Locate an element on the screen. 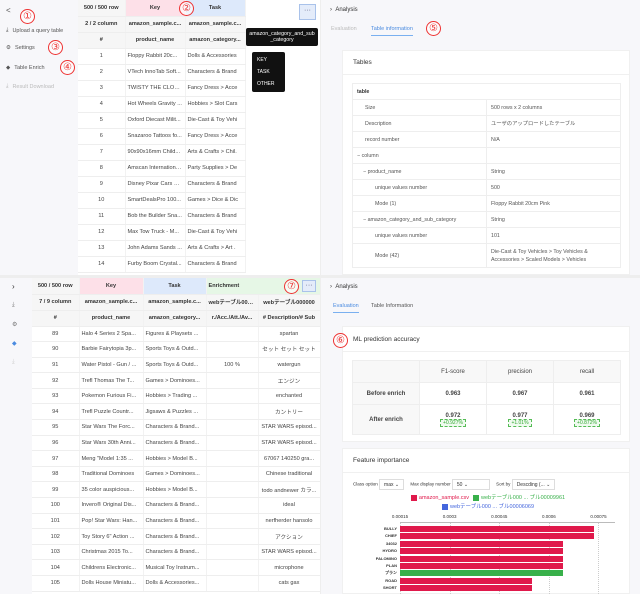 The width and height of the screenshot is (640, 594). upload-query-table: ⤓ Upload a query table is located at coordinates (34, 30).